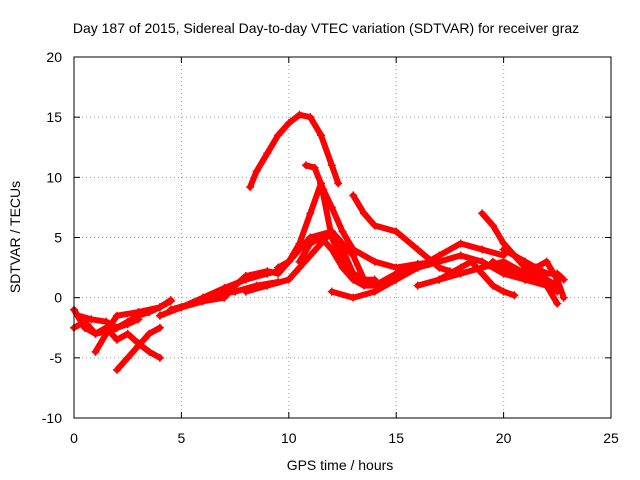 The image size is (640, 480). I want to click on y-tick-label: 0, so click(58, 298).